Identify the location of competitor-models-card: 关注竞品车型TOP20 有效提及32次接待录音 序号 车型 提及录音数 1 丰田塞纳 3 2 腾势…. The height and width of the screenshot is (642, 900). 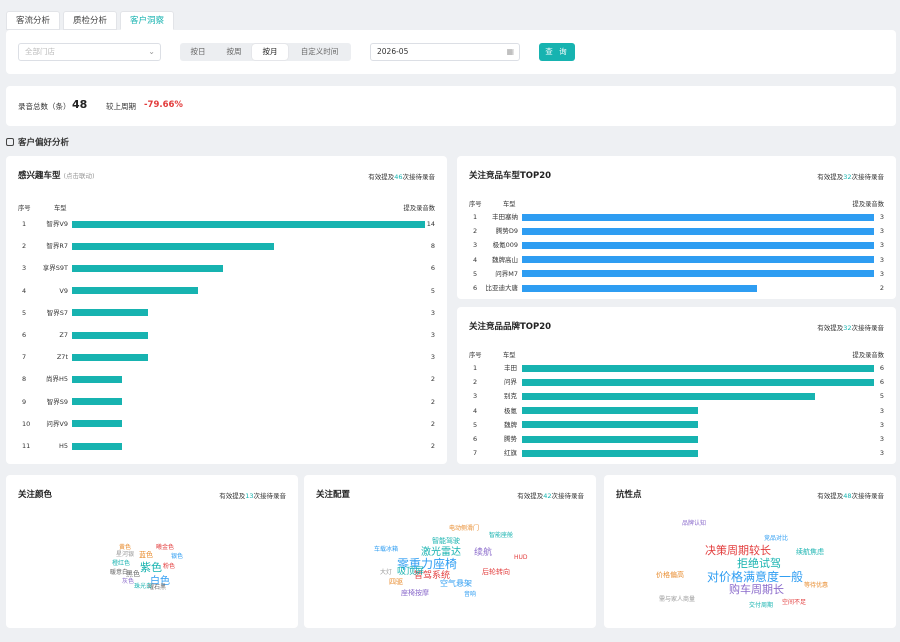
(676, 227).